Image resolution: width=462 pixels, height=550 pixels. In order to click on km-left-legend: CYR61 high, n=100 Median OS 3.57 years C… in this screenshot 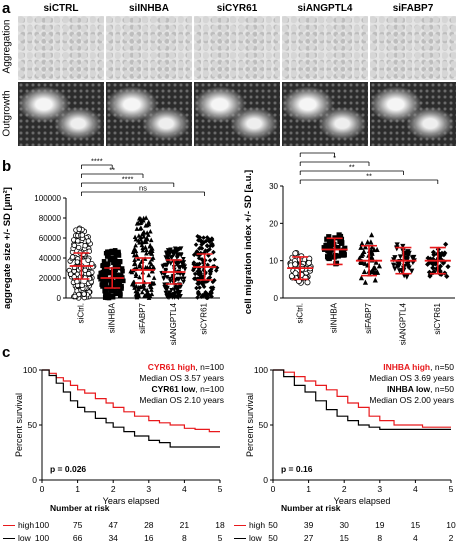, I will do `click(163, 384)`.